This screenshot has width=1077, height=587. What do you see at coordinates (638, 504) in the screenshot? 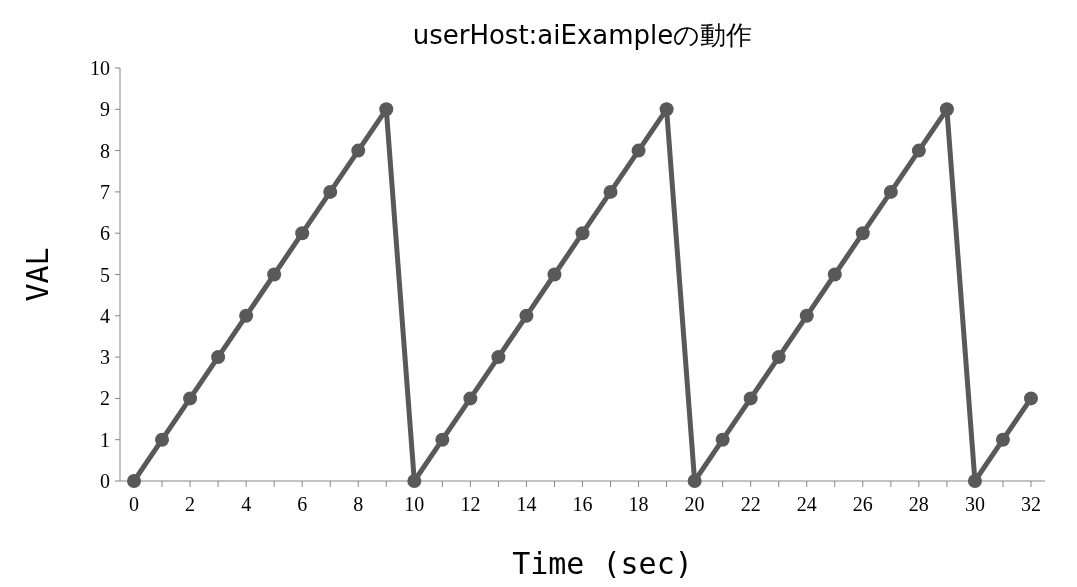
I see `x-tick-label: 18` at bounding box center [638, 504].